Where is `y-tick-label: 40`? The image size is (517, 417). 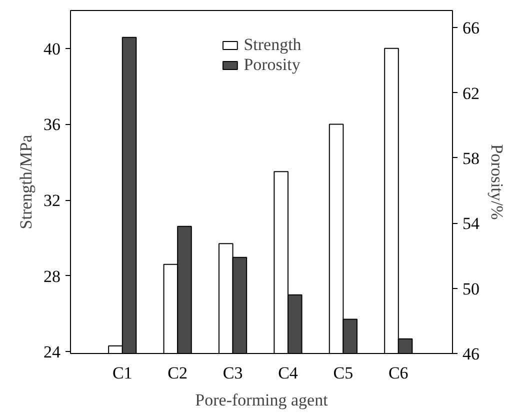 y-tick-label: 40 is located at coordinates (52, 48).